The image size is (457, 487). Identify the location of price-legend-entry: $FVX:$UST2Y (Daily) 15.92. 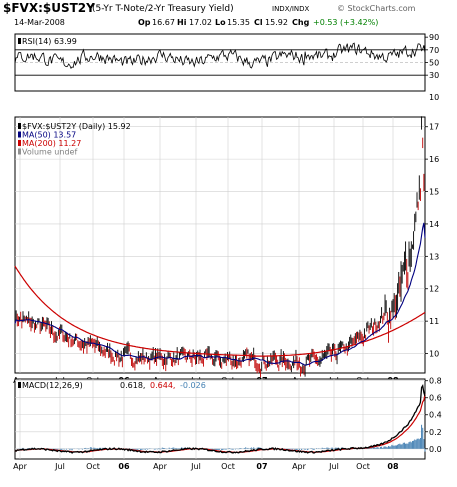
(76, 126).